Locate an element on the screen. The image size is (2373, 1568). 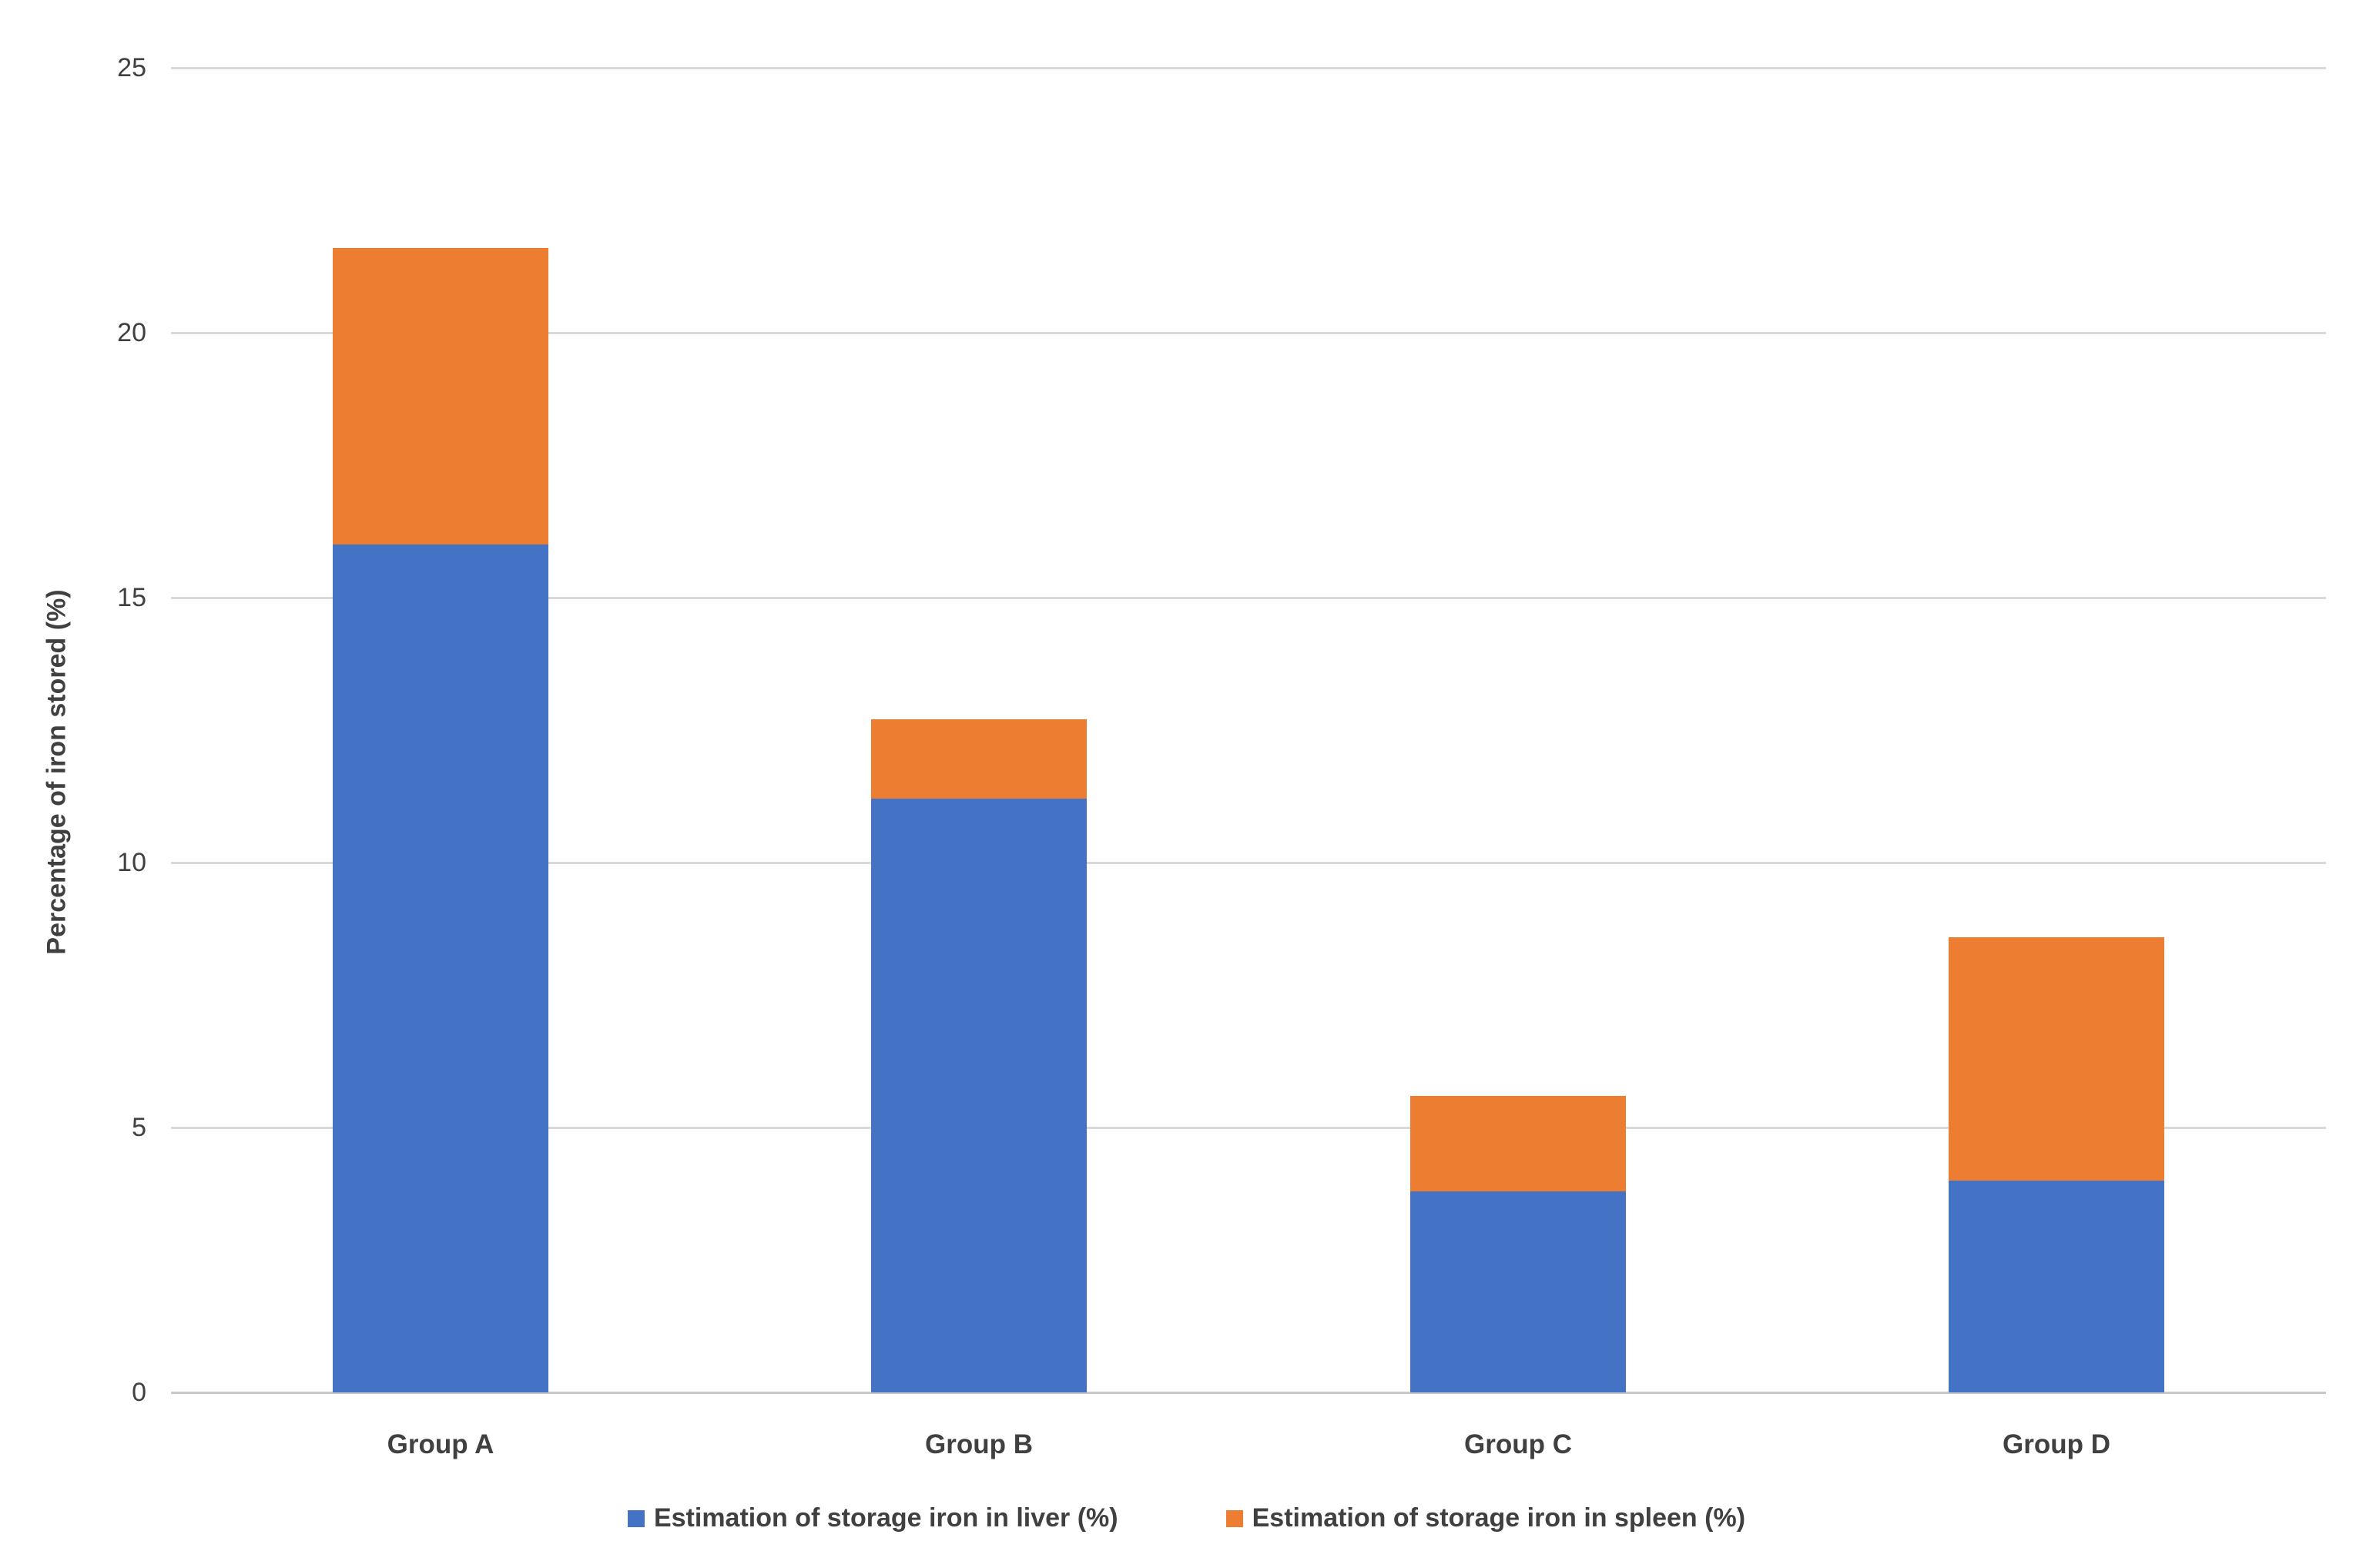
legend-item-spleen: Estimation of storage iron in spleen (%) is located at coordinates (1485, 1518).